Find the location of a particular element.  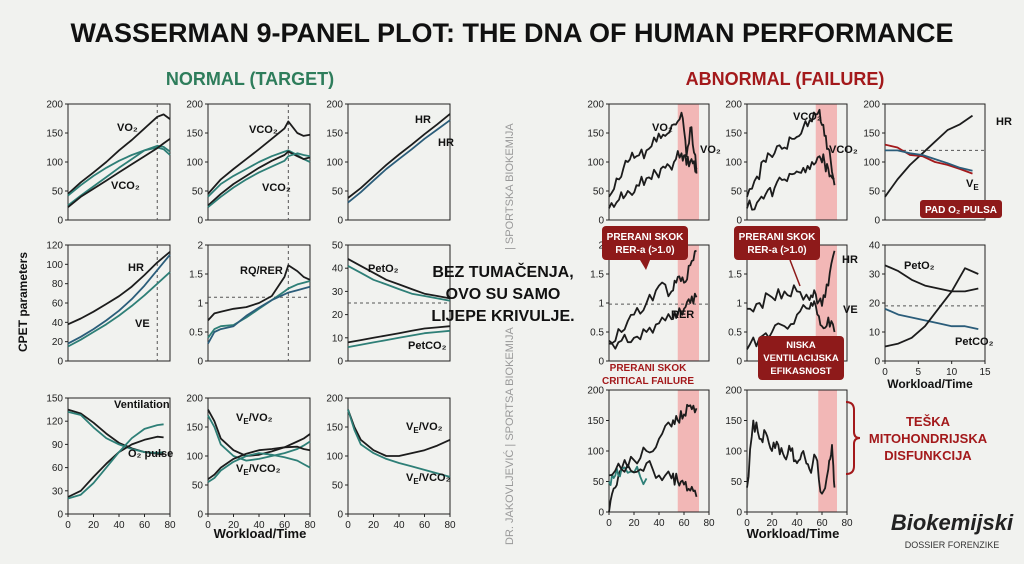

series-VE-high is located at coordinates (653, 458).